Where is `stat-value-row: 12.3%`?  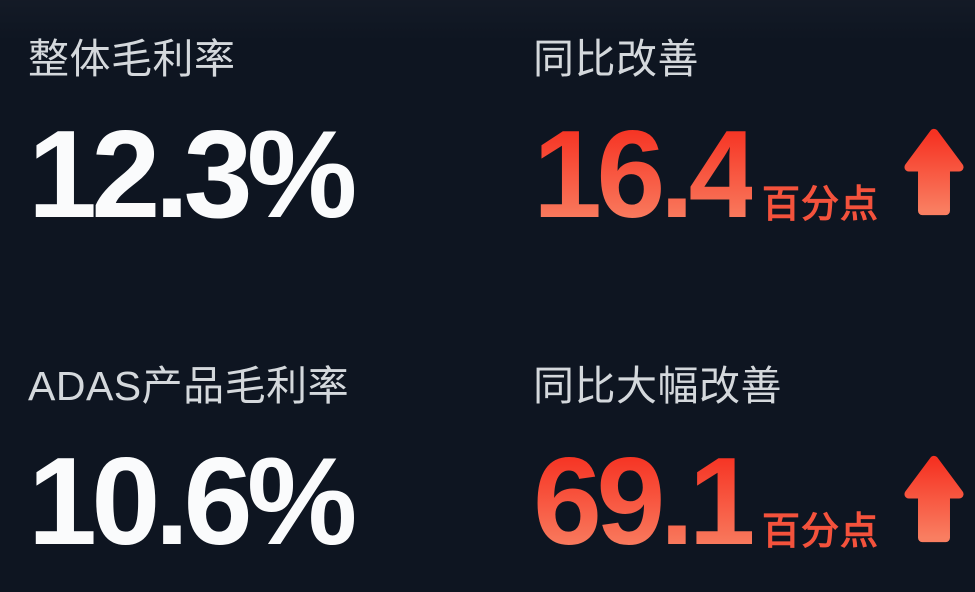
stat-value-row: 12.3% is located at coordinates (192, 175).